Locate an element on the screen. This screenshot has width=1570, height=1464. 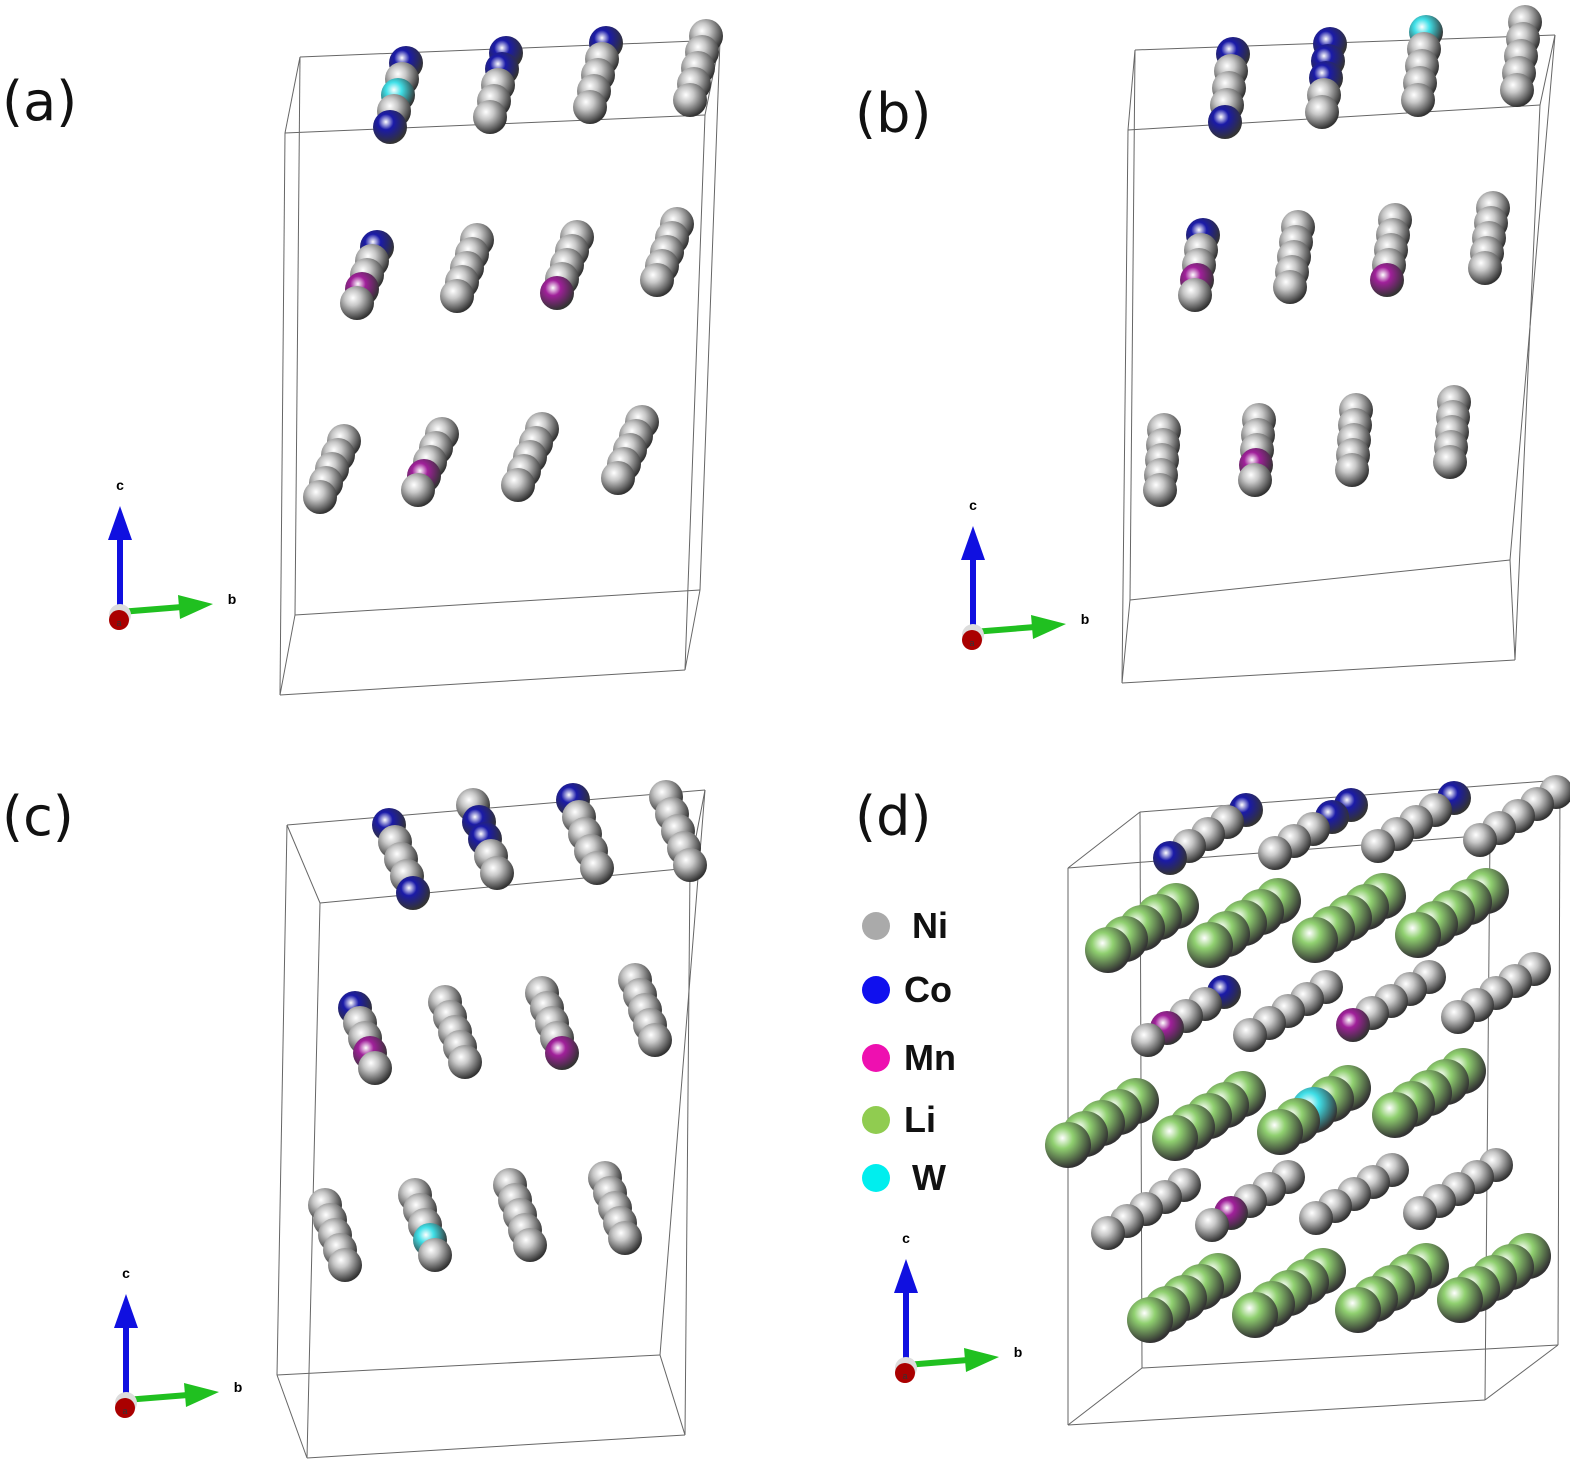
legend-label: W is located at coordinates (929, 1177).